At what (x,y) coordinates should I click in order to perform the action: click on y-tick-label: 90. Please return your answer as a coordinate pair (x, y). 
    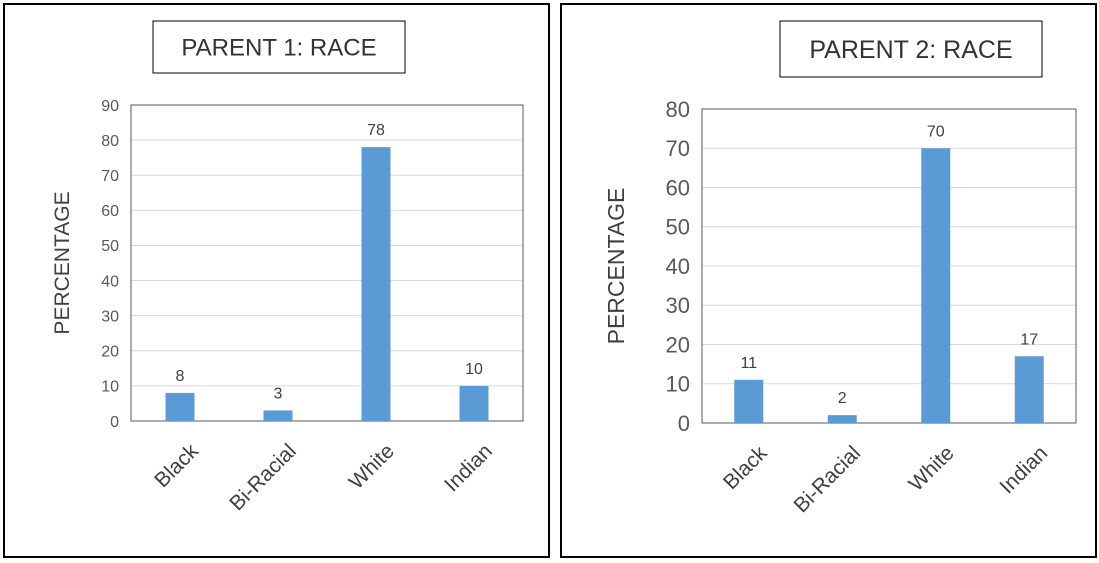
    Looking at the image, I should click on (110, 106).